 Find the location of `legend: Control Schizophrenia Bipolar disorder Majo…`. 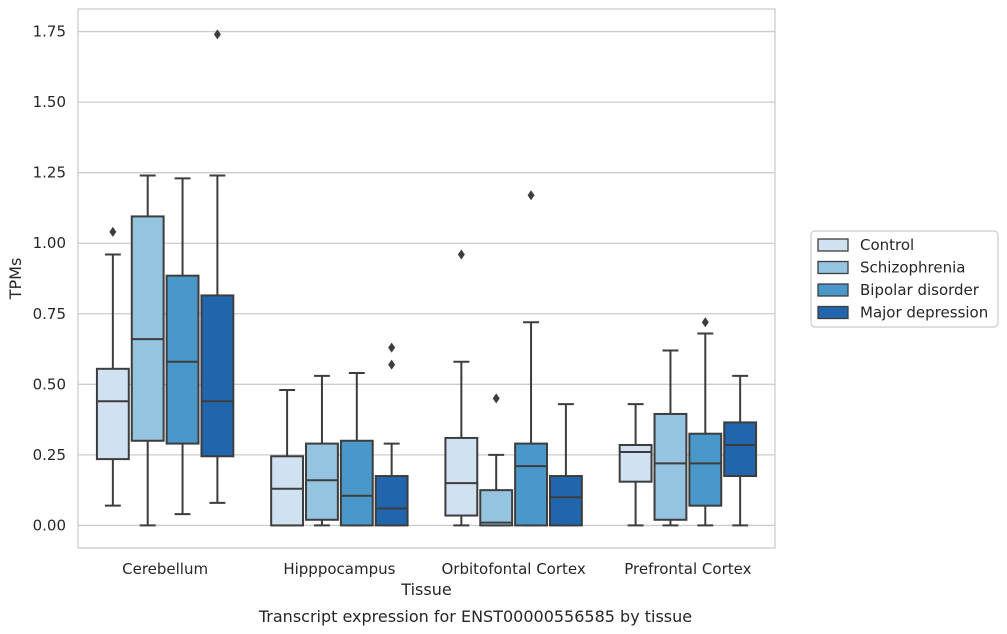

legend: Control Schizophrenia Bipolar disorder Majo… is located at coordinates (904, 279).